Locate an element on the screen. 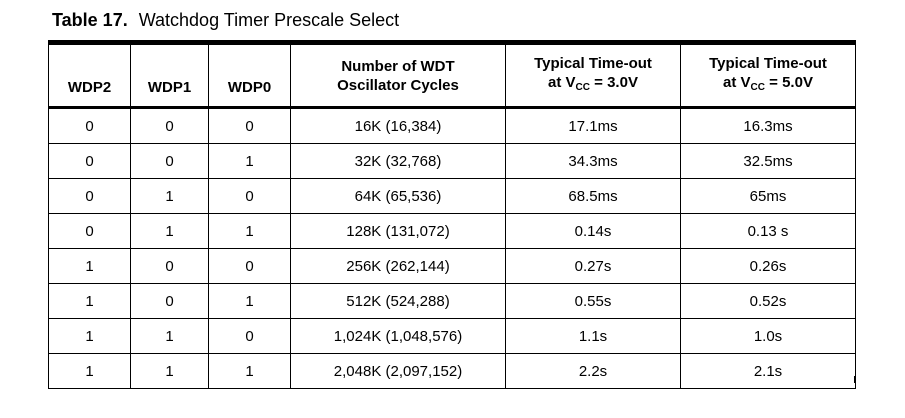 The image size is (905, 418). header-oscillator-cycles-line1: Number of WDT is located at coordinates (398, 66).